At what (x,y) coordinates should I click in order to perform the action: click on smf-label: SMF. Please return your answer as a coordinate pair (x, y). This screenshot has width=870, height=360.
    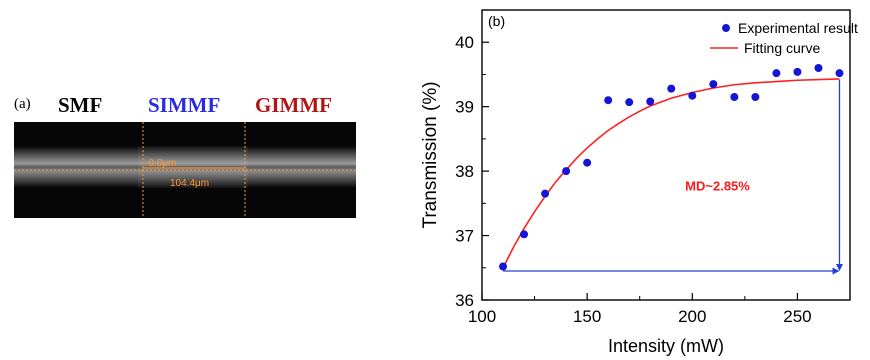
    Looking at the image, I should click on (80, 105).